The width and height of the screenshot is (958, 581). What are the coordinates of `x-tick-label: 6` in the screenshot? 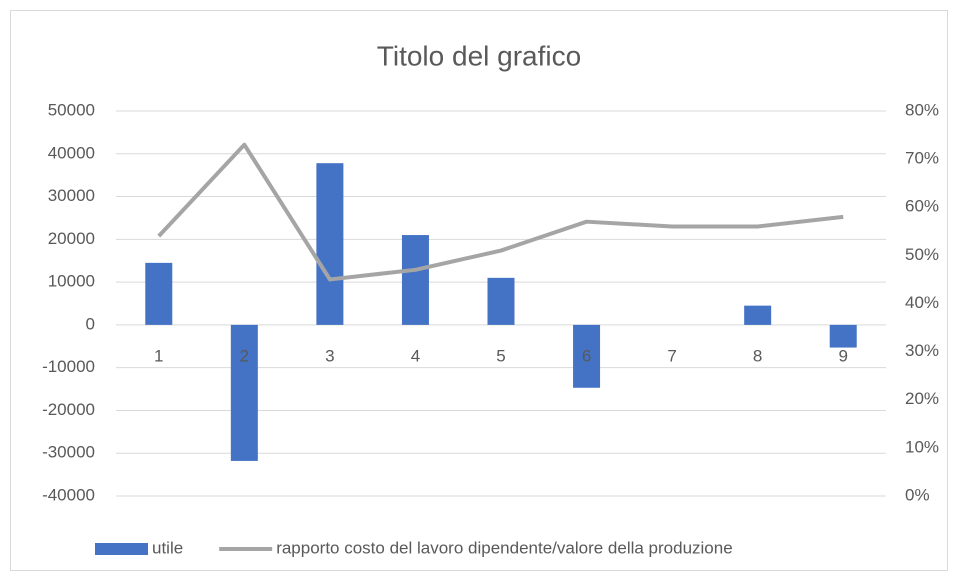 It's located at (586, 355).